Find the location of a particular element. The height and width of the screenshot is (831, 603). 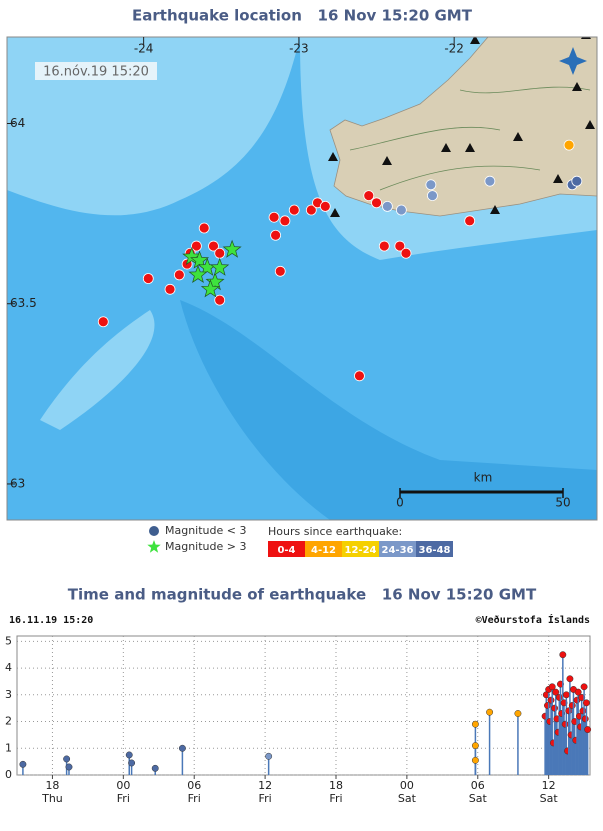

scale-unit: km is located at coordinates (483, 478).